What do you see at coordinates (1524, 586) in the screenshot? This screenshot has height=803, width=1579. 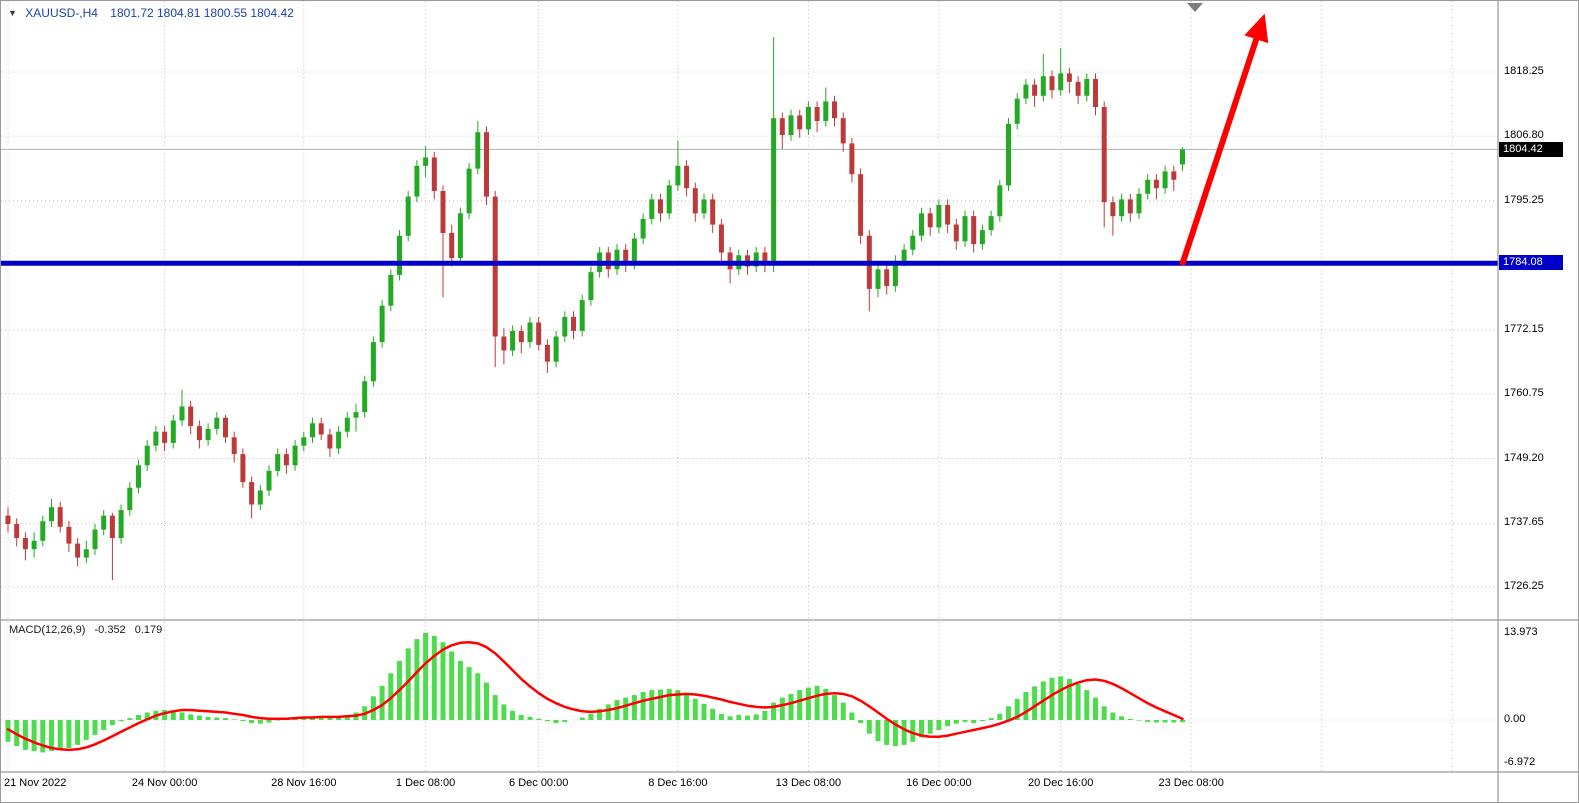 I see `price-axis-label: 1726.25` at bounding box center [1524, 586].